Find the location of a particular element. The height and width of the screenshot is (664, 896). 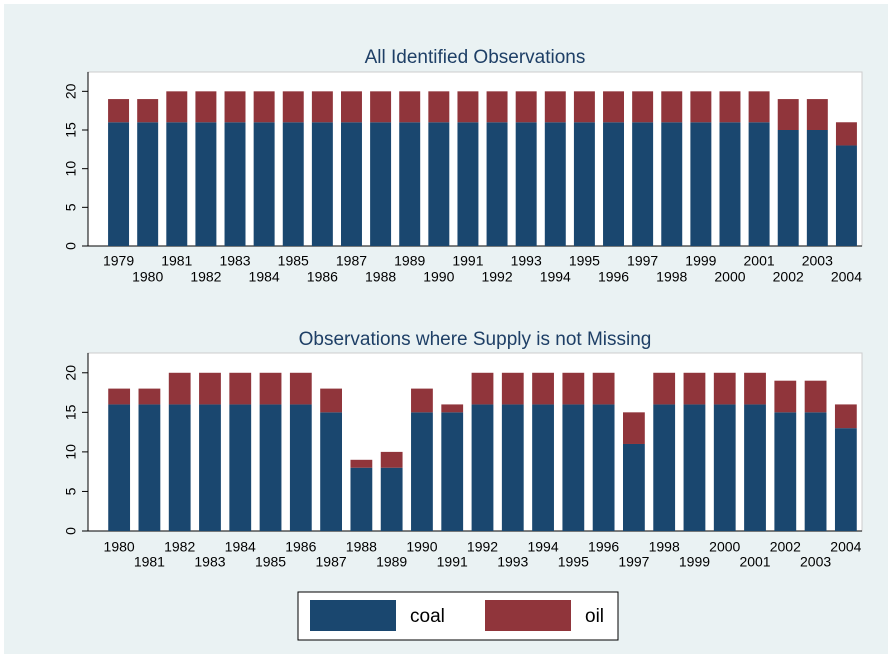

x-tick-label: 1996 is located at coordinates (613, 277).